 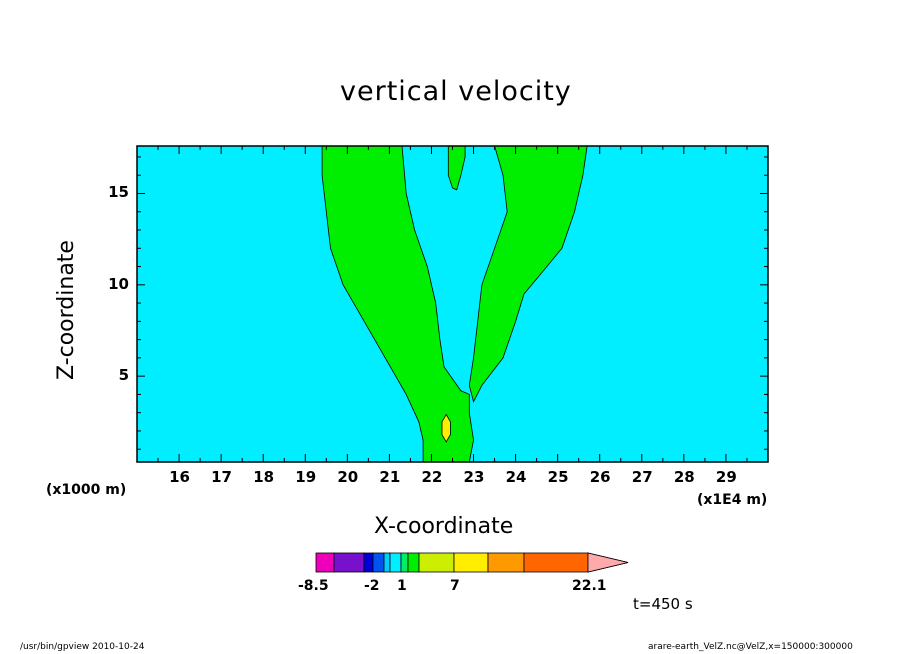 What do you see at coordinates (516, 477) in the screenshot?
I see `x-tick-label: 24` at bounding box center [516, 477].